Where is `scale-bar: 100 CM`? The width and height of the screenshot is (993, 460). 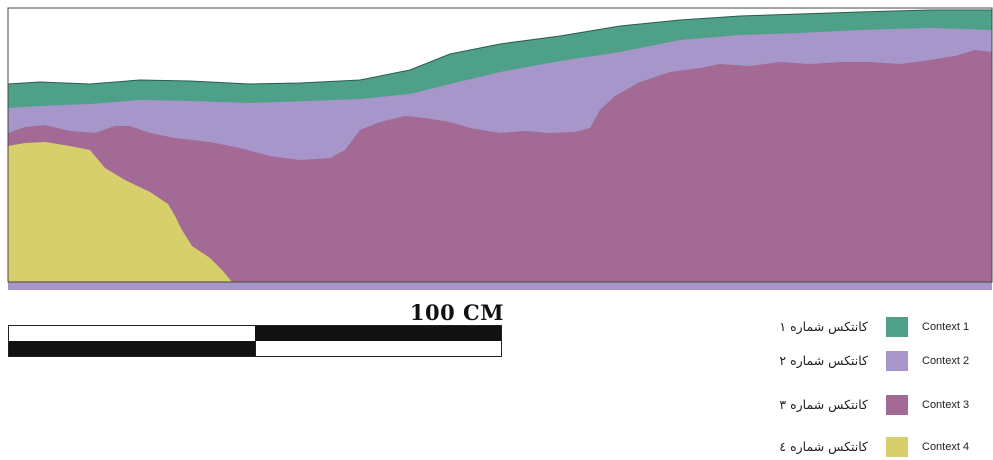
scale-bar: 100 CM is located at coordinates (256, 330).